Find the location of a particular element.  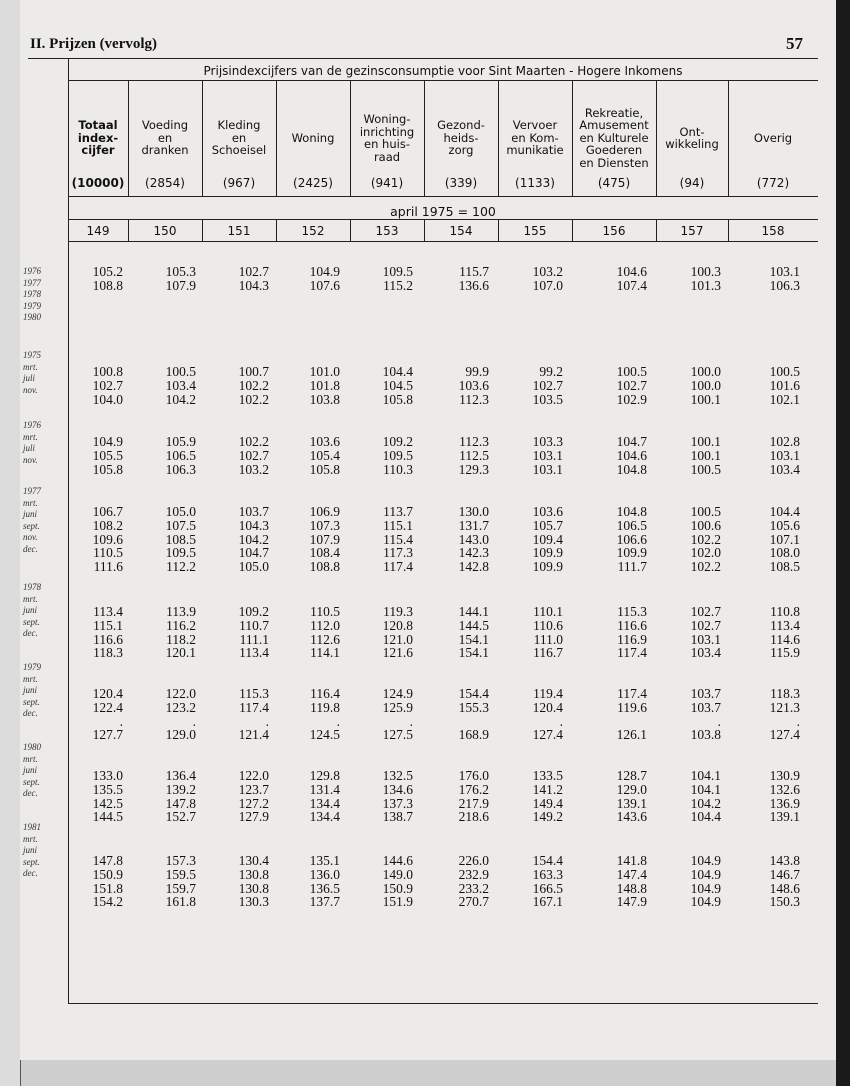

table-cell: 152.7 is located at coordinates (180, 817).